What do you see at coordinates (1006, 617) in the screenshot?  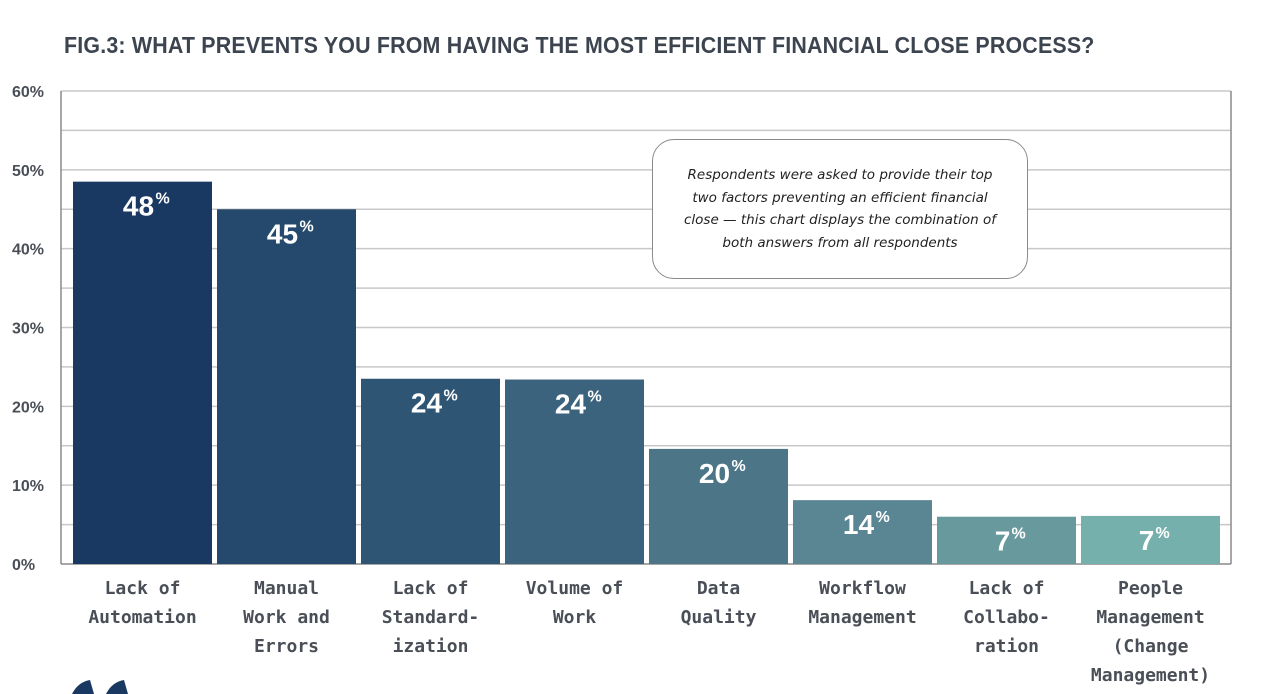 I see `category-label: Collabo-` at bounding box center [1006, 617].